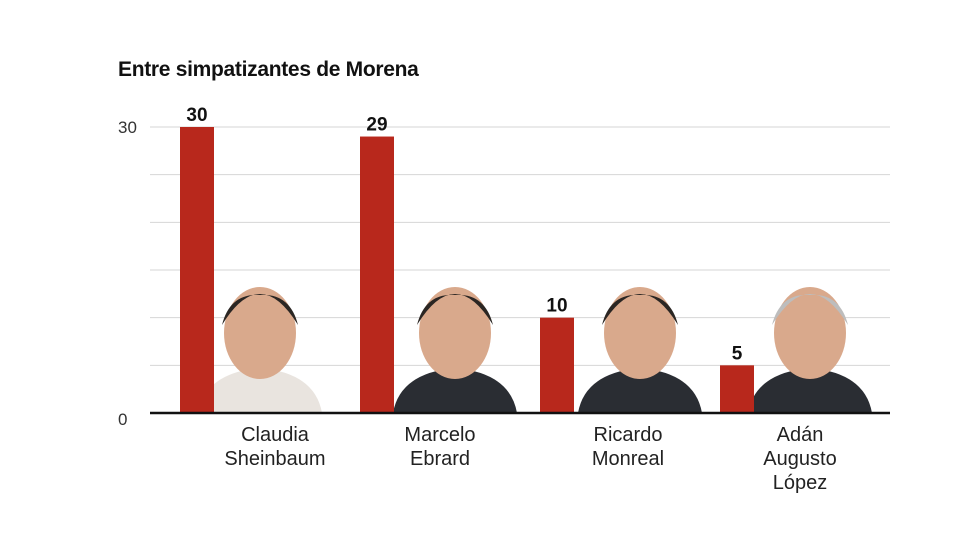 This screenshot has width=968, height=544. Describe the element at coordinates (799, 459) in the screenshot. I see `category-label: Augusto` at that location.